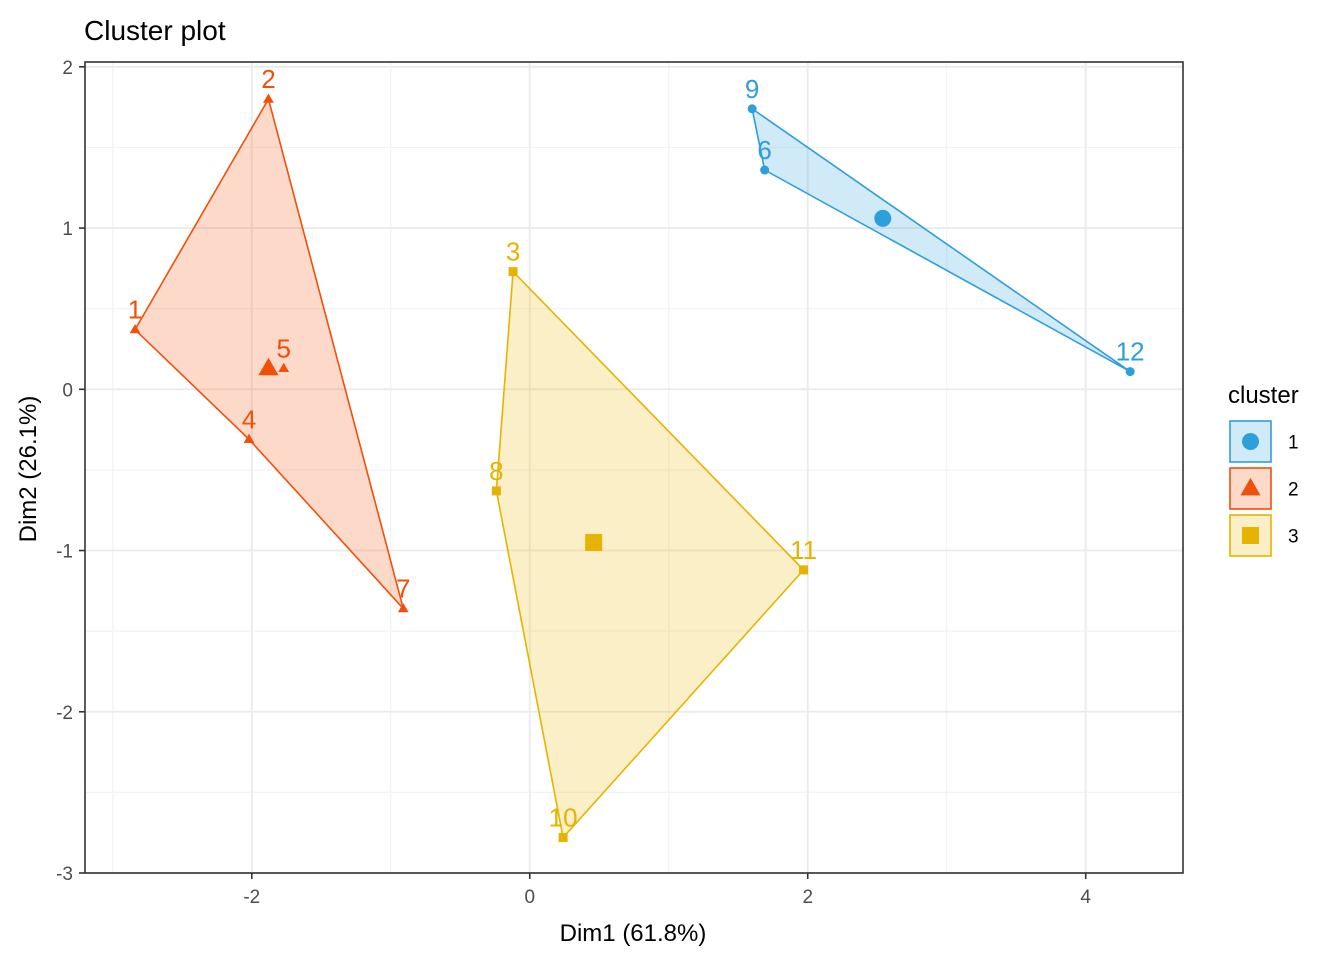  I want to click on x-axis-label: Dim1 (61.8%), so click(633, 933).